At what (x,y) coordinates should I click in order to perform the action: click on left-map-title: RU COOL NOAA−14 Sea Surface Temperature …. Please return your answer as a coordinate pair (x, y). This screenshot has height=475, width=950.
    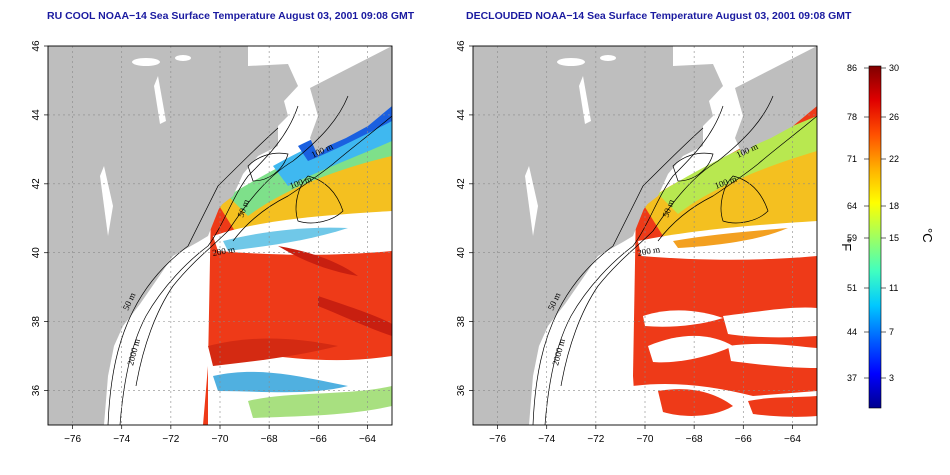
    Looking at the image, I should click on (231, 16).